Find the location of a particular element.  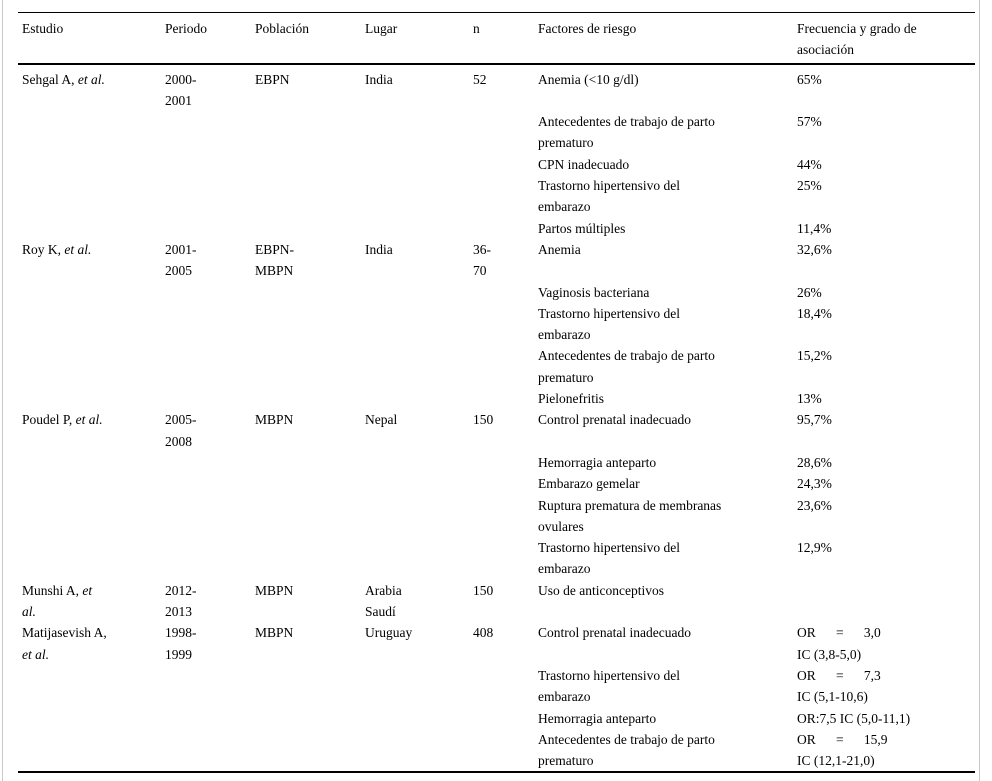

cell-frecuencia: 32,6% is located at coordinates (814, 249).